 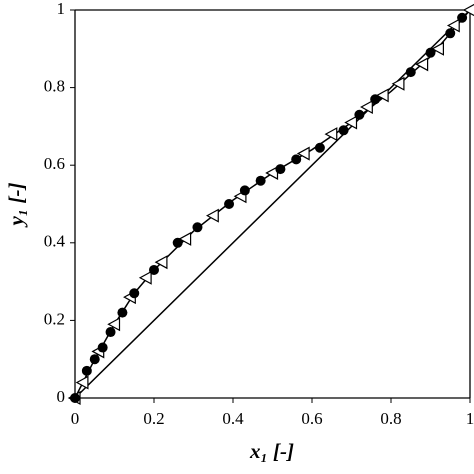 What do you see at coordinates (271, 451) in the screenshot?
I see `x-axis-label: x₁ [-]` at bounding box center [271, 451].